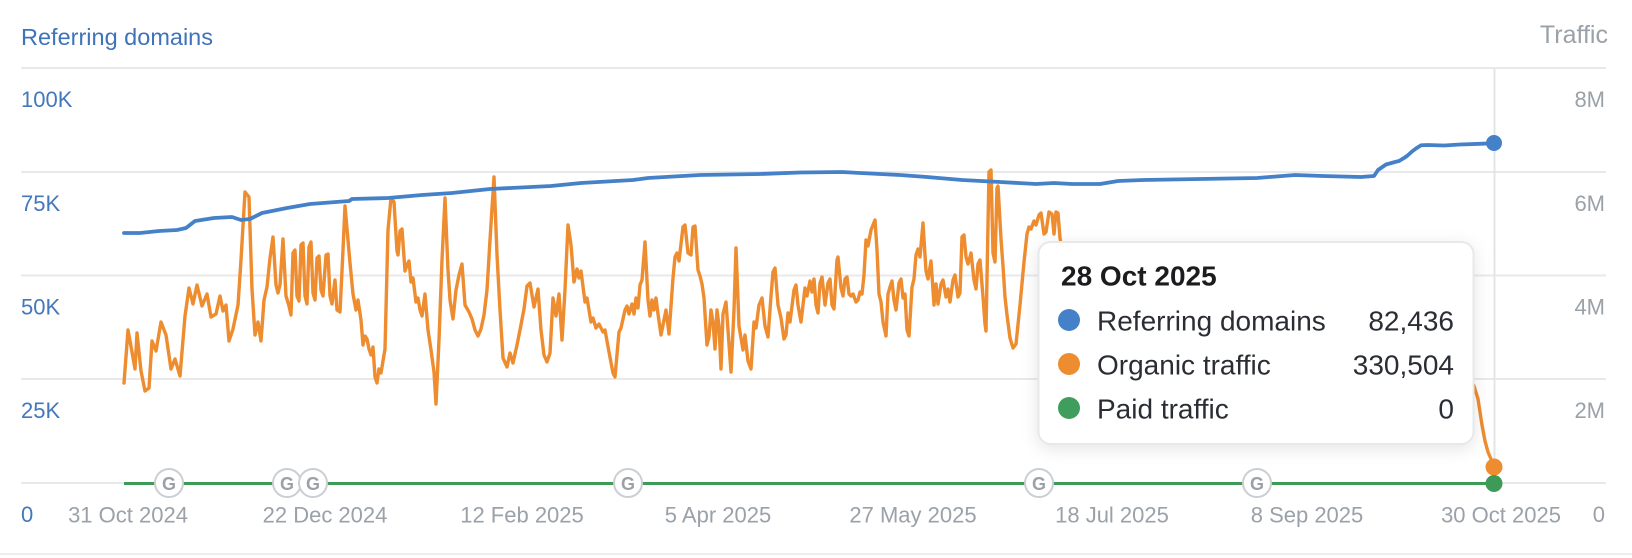 The height and width of the screenshot is (558, 1632). Describe the element at coordinates (1589, 410) in the screenshot. I see `svg-text: 2M` at that location.